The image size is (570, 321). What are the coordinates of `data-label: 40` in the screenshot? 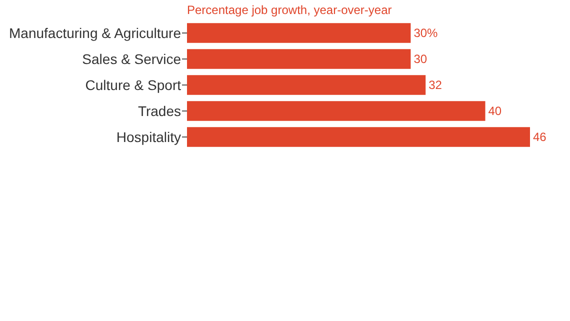 It's located at (495, 111).